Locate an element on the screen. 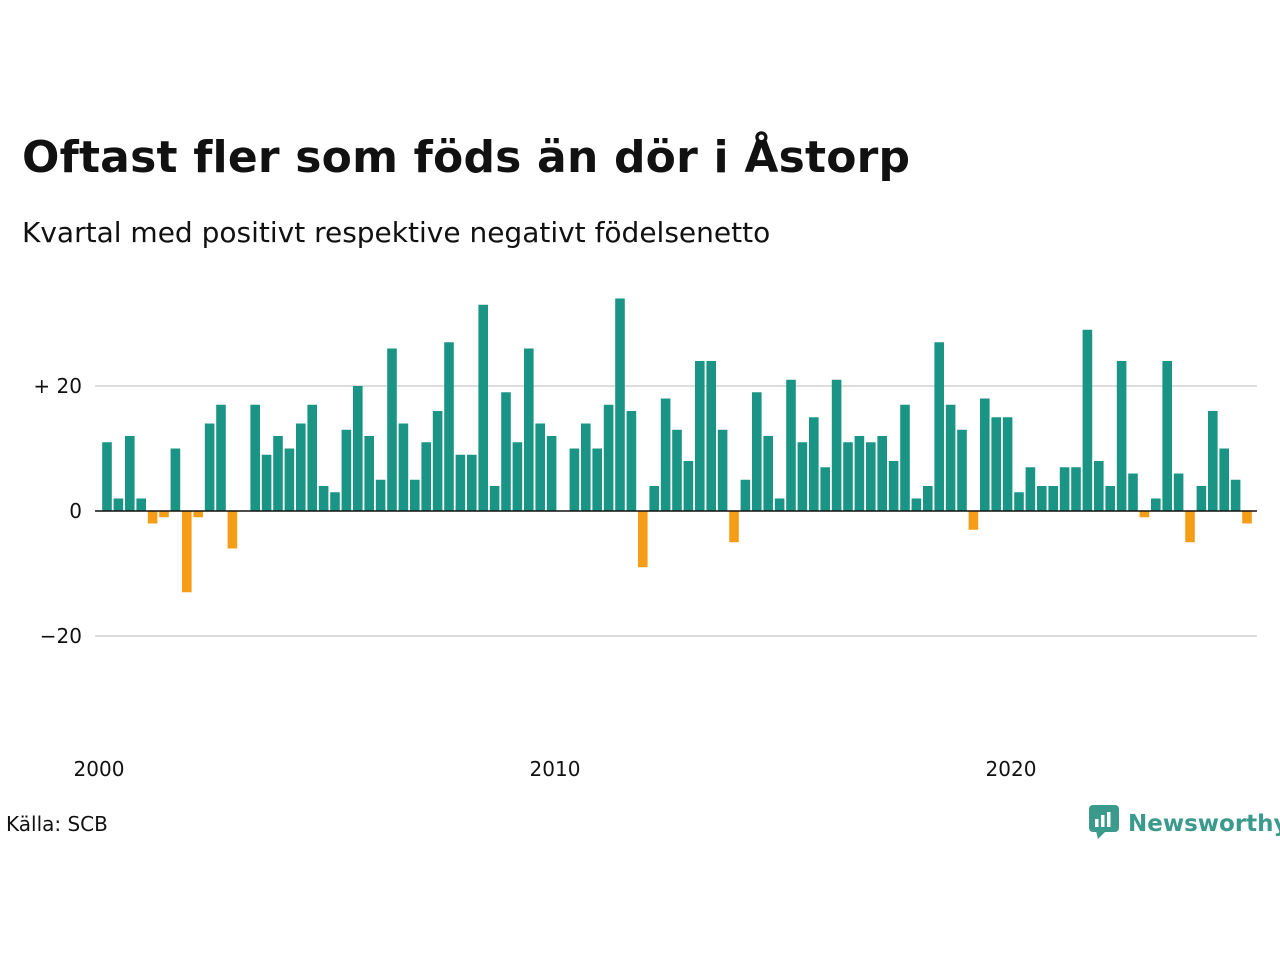  brand: Newsworthy is located at coordinates (1184, 824).